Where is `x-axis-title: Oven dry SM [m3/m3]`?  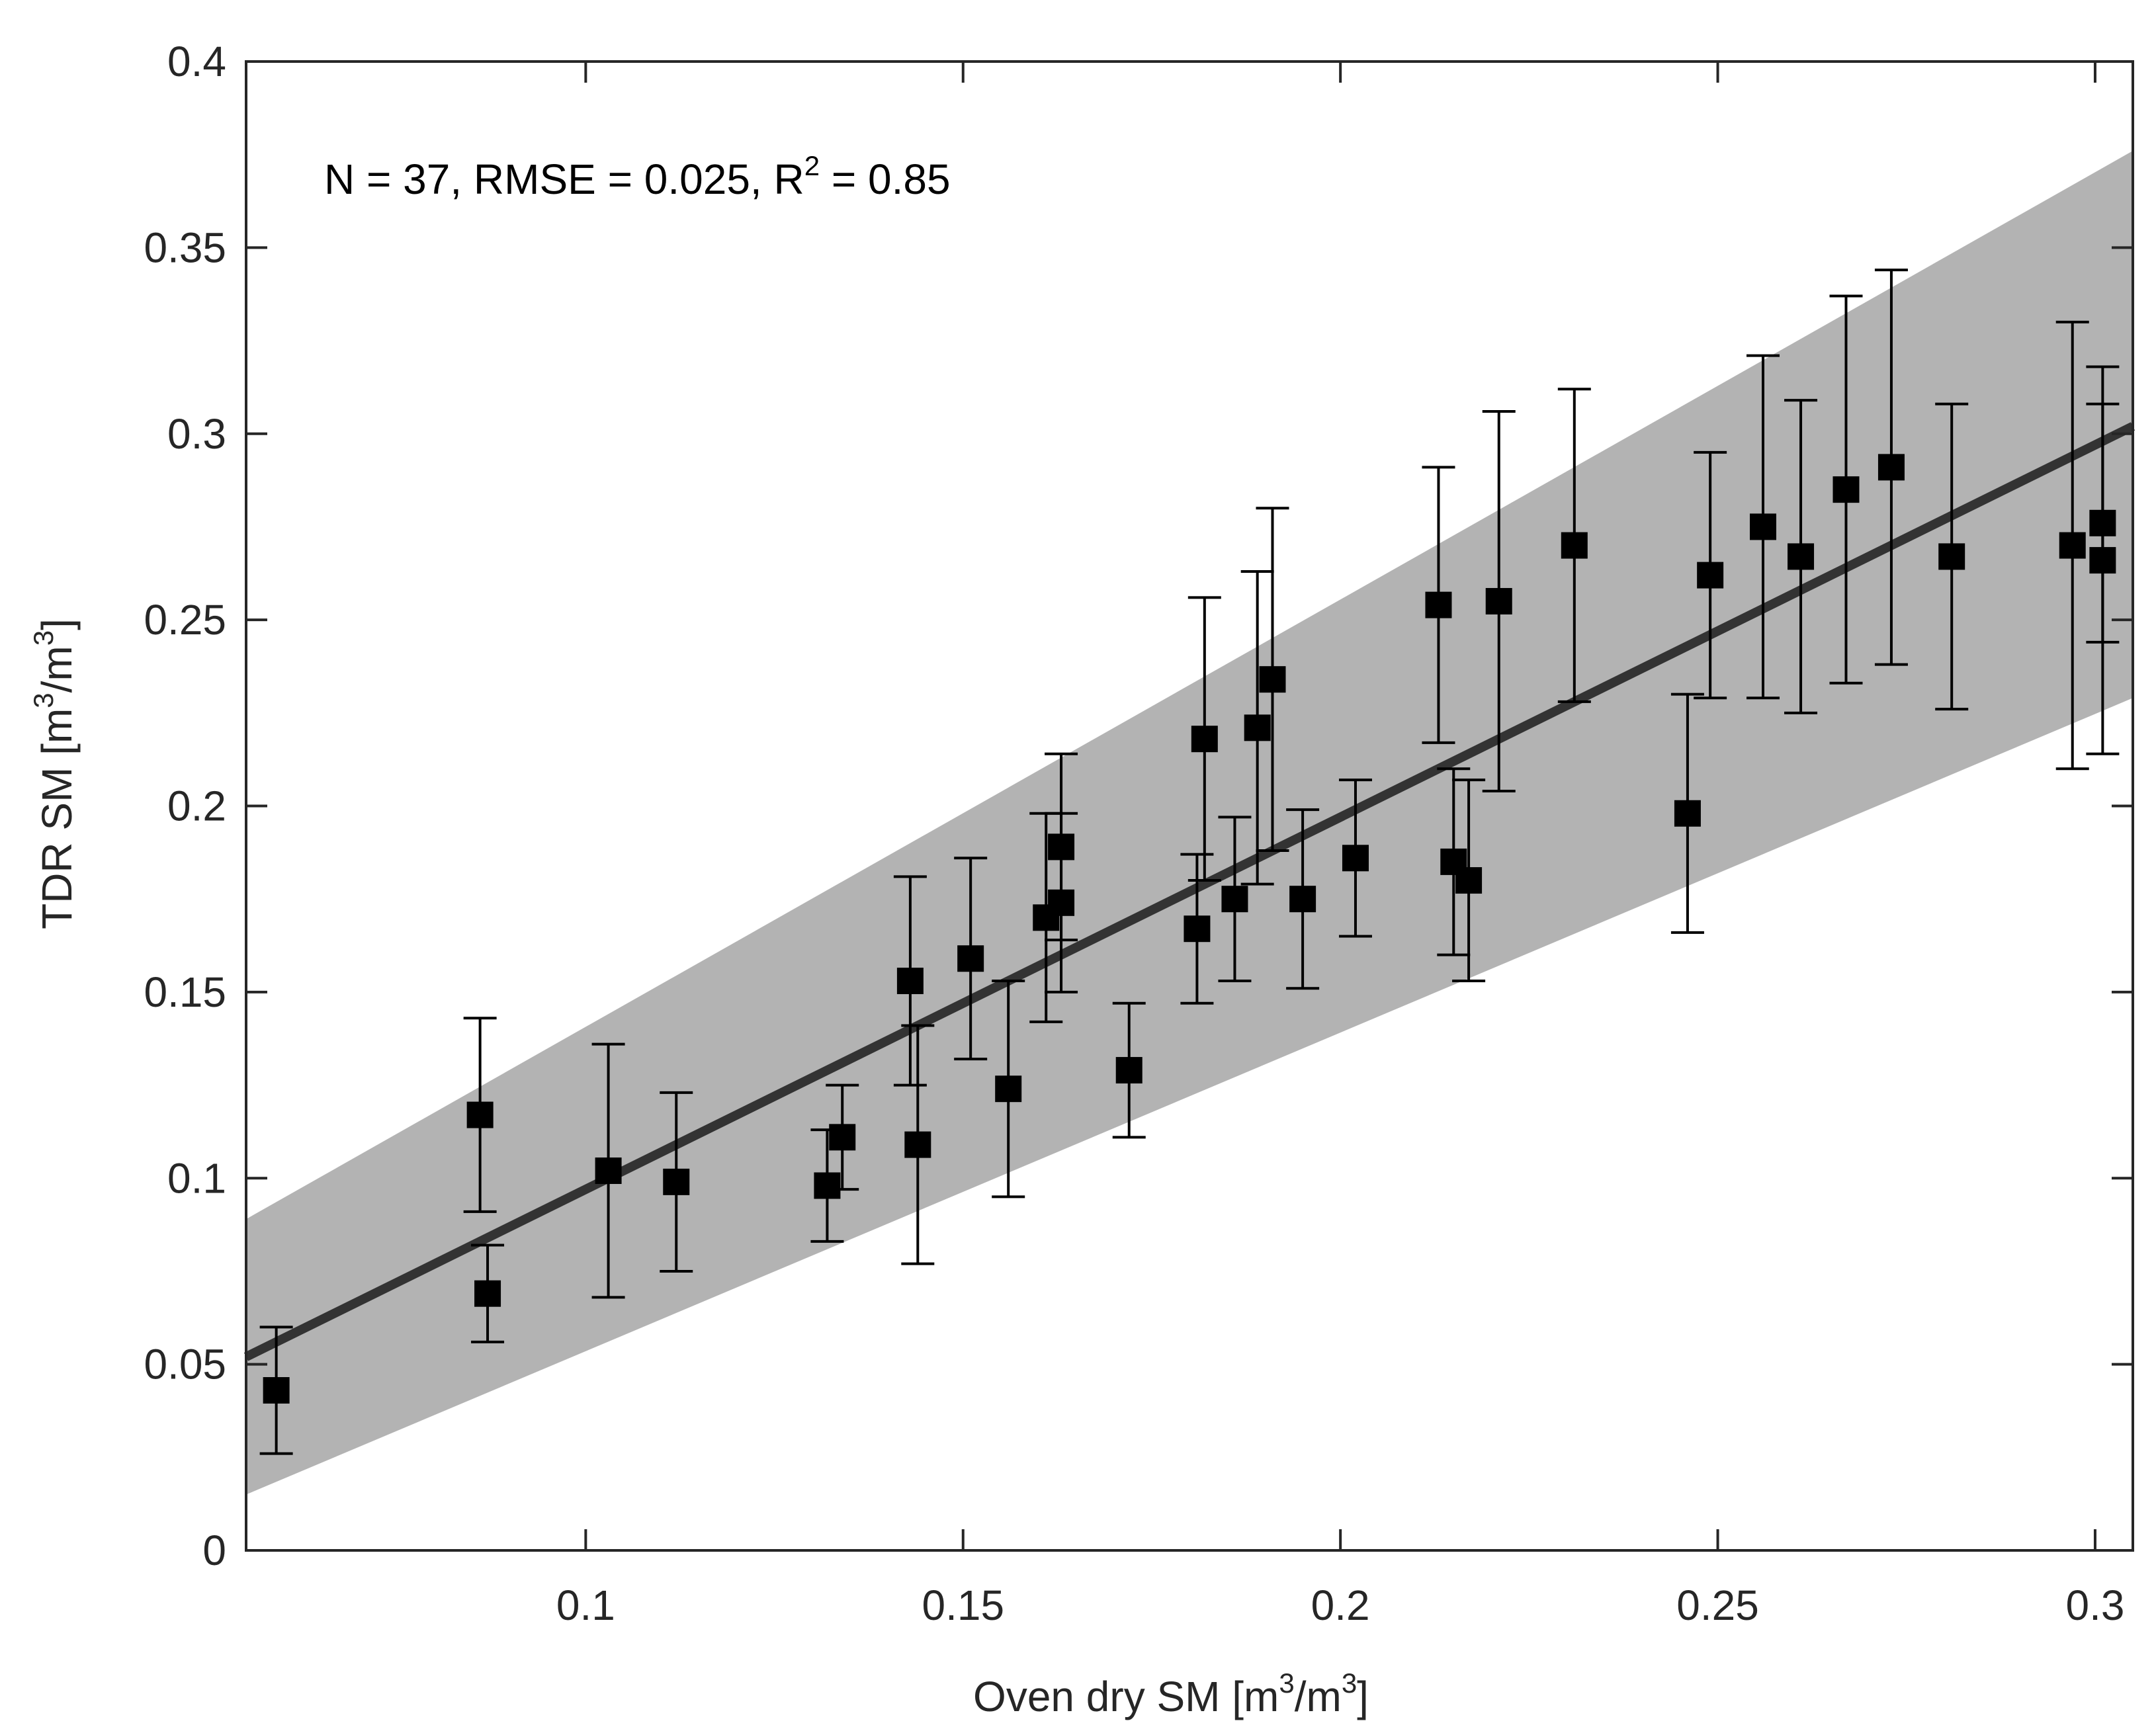
x-axis-title: Oven dry SM [m3/m3] is located at coordinates (1171, 1694).